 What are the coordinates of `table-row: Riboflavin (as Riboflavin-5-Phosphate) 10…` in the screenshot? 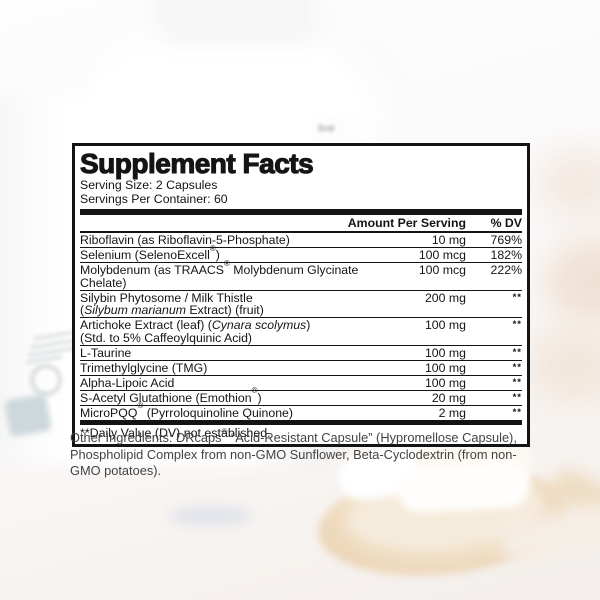 It's located at (301, 240).